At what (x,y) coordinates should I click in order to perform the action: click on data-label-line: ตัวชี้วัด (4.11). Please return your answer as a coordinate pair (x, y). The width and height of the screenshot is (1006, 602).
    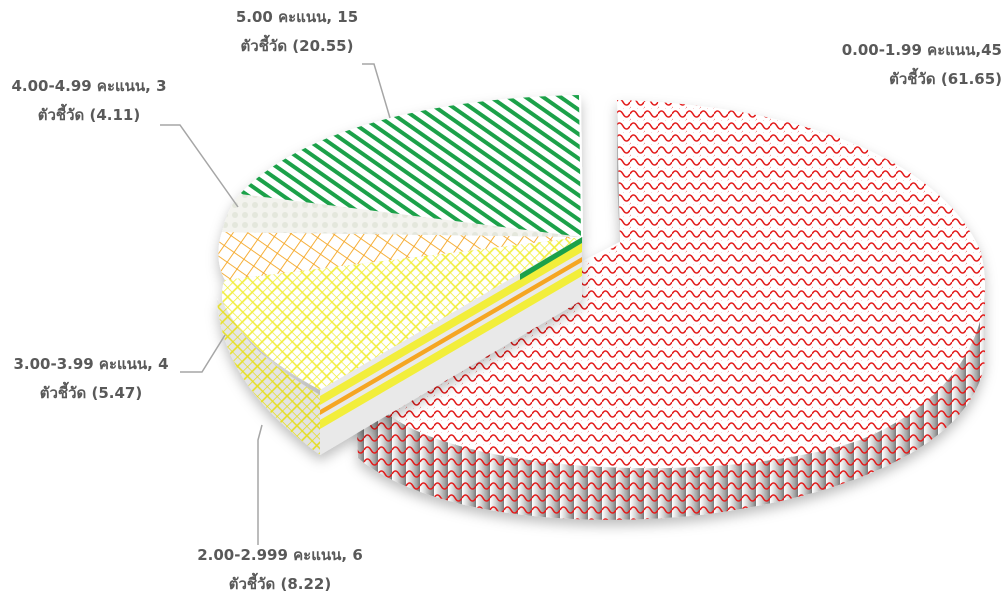
    Looking at the image, I should click on (89, 115).